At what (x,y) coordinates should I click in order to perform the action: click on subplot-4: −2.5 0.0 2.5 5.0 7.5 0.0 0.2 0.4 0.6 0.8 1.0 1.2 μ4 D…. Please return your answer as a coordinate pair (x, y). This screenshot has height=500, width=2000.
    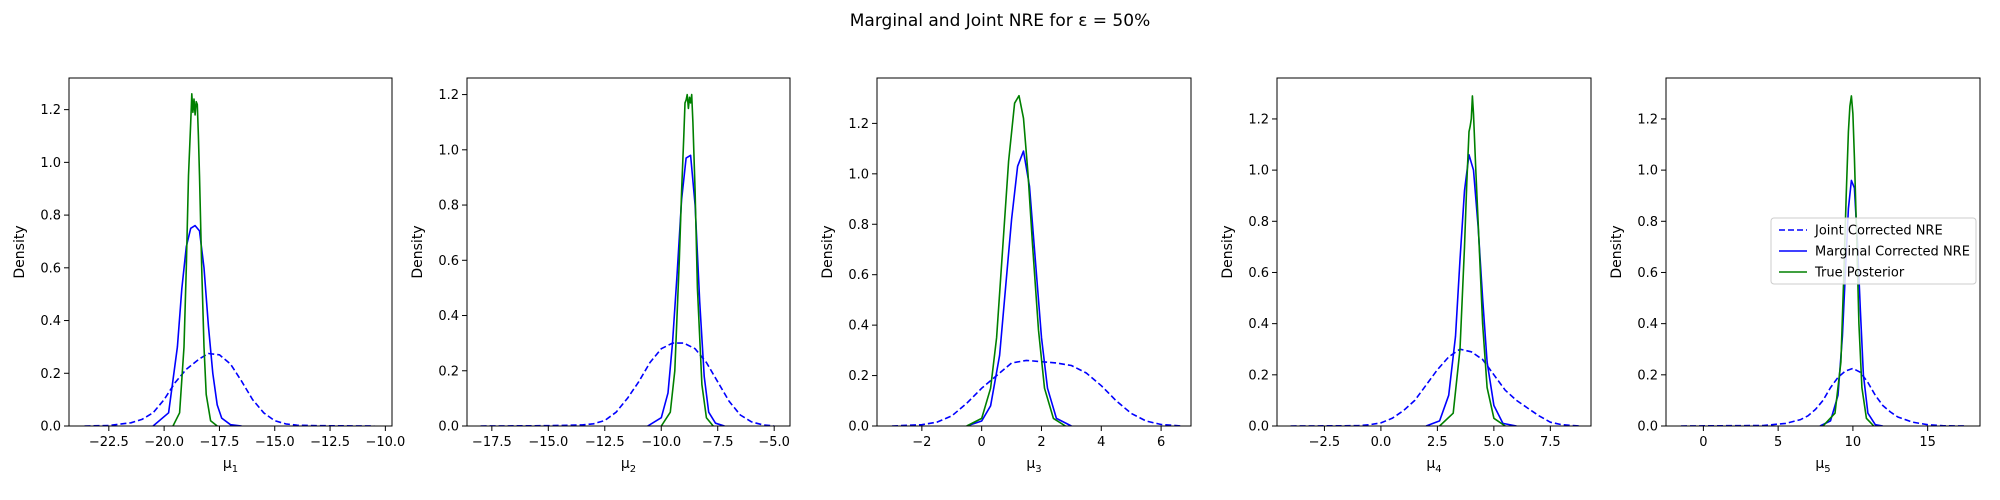
    Looking at the image, I should click on (1406, 276).